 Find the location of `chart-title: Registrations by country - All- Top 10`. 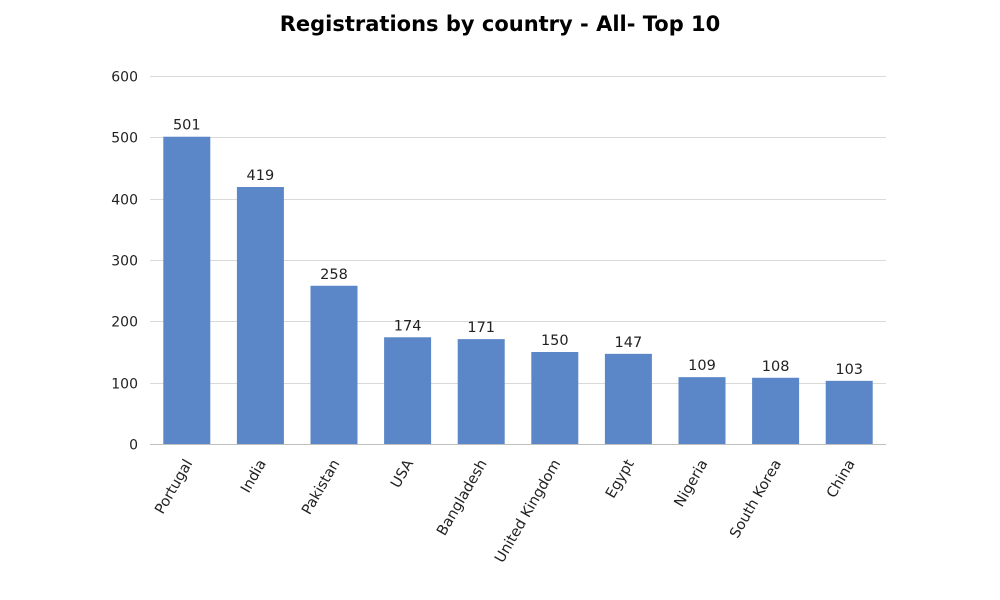

chart-title: Registrations by country - All- Top 10 is located at coordinates (500, 24).